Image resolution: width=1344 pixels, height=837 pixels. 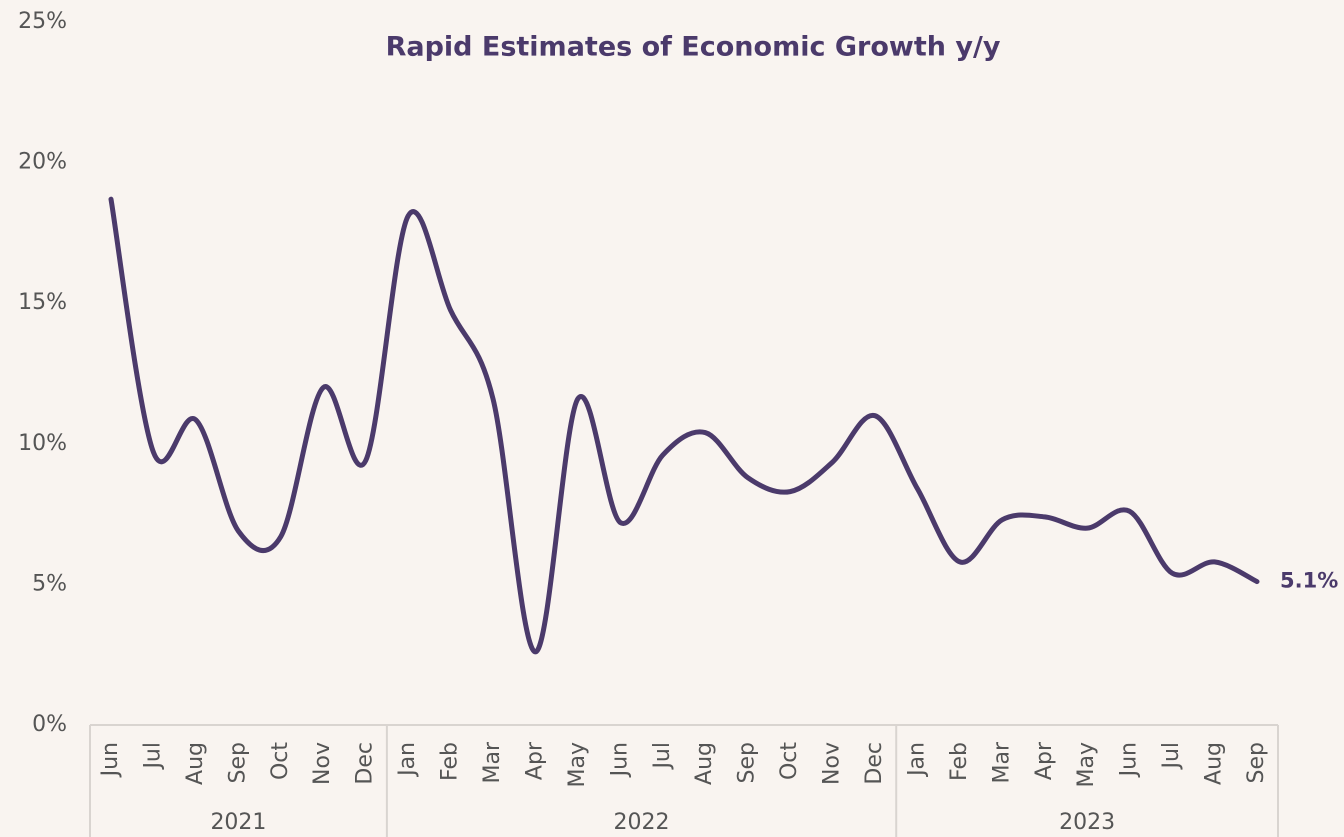 I want to click on year-label: 2022, so click(x=642, y=822).